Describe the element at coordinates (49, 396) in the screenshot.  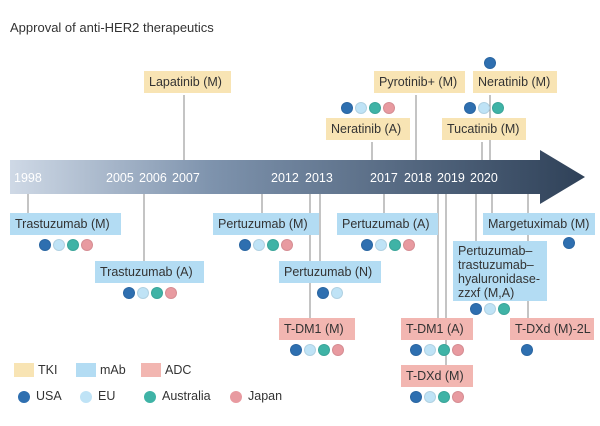
I see `legend-label-usa: USA` at that location.